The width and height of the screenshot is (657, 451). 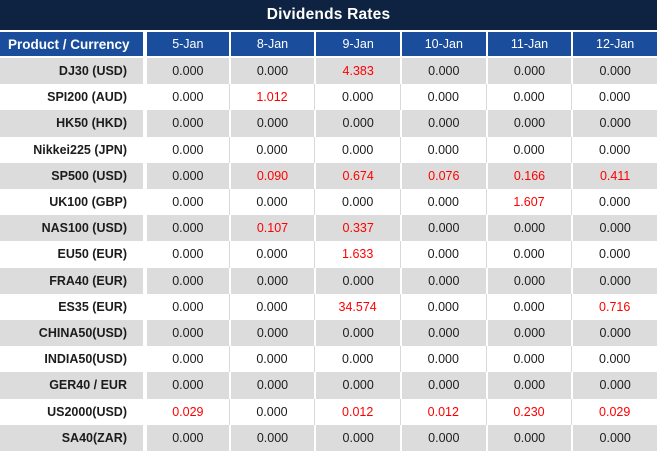 What do you see at coordinates (271, 228) in the screenshot?
I see `value-cell: 0.107` at bounding box center [271, 228].